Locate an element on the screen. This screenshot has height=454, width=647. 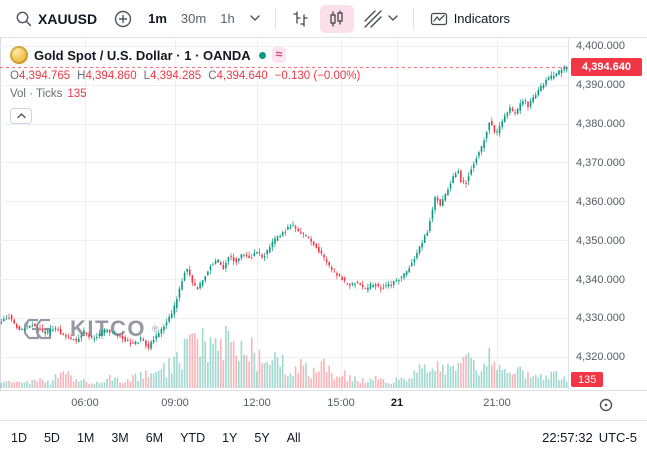
volume-label: Vol · Ticks is located at coordinates (36, 94).